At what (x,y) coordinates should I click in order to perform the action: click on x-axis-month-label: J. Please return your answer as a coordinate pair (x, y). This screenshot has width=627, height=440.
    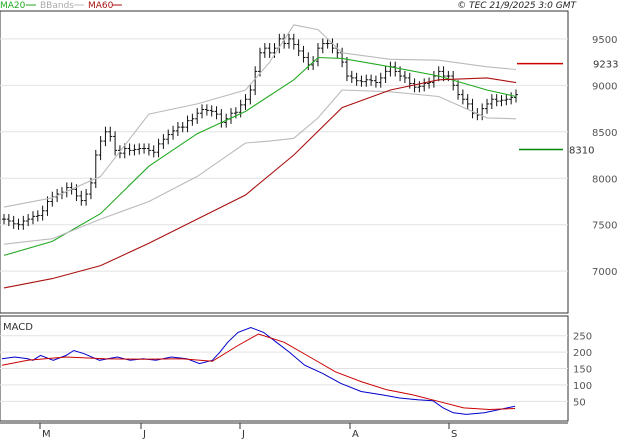
    Looking at the image, I should click on (144, 434).